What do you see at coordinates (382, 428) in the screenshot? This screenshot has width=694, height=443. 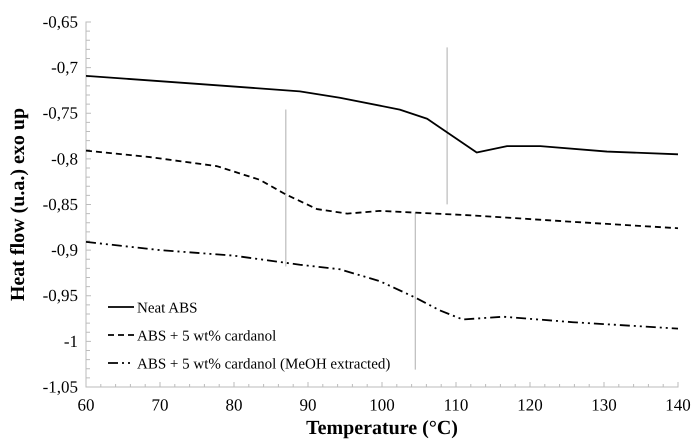 I see `x-axis-title: Temperature (°C)` at bounding box center [382, 428].